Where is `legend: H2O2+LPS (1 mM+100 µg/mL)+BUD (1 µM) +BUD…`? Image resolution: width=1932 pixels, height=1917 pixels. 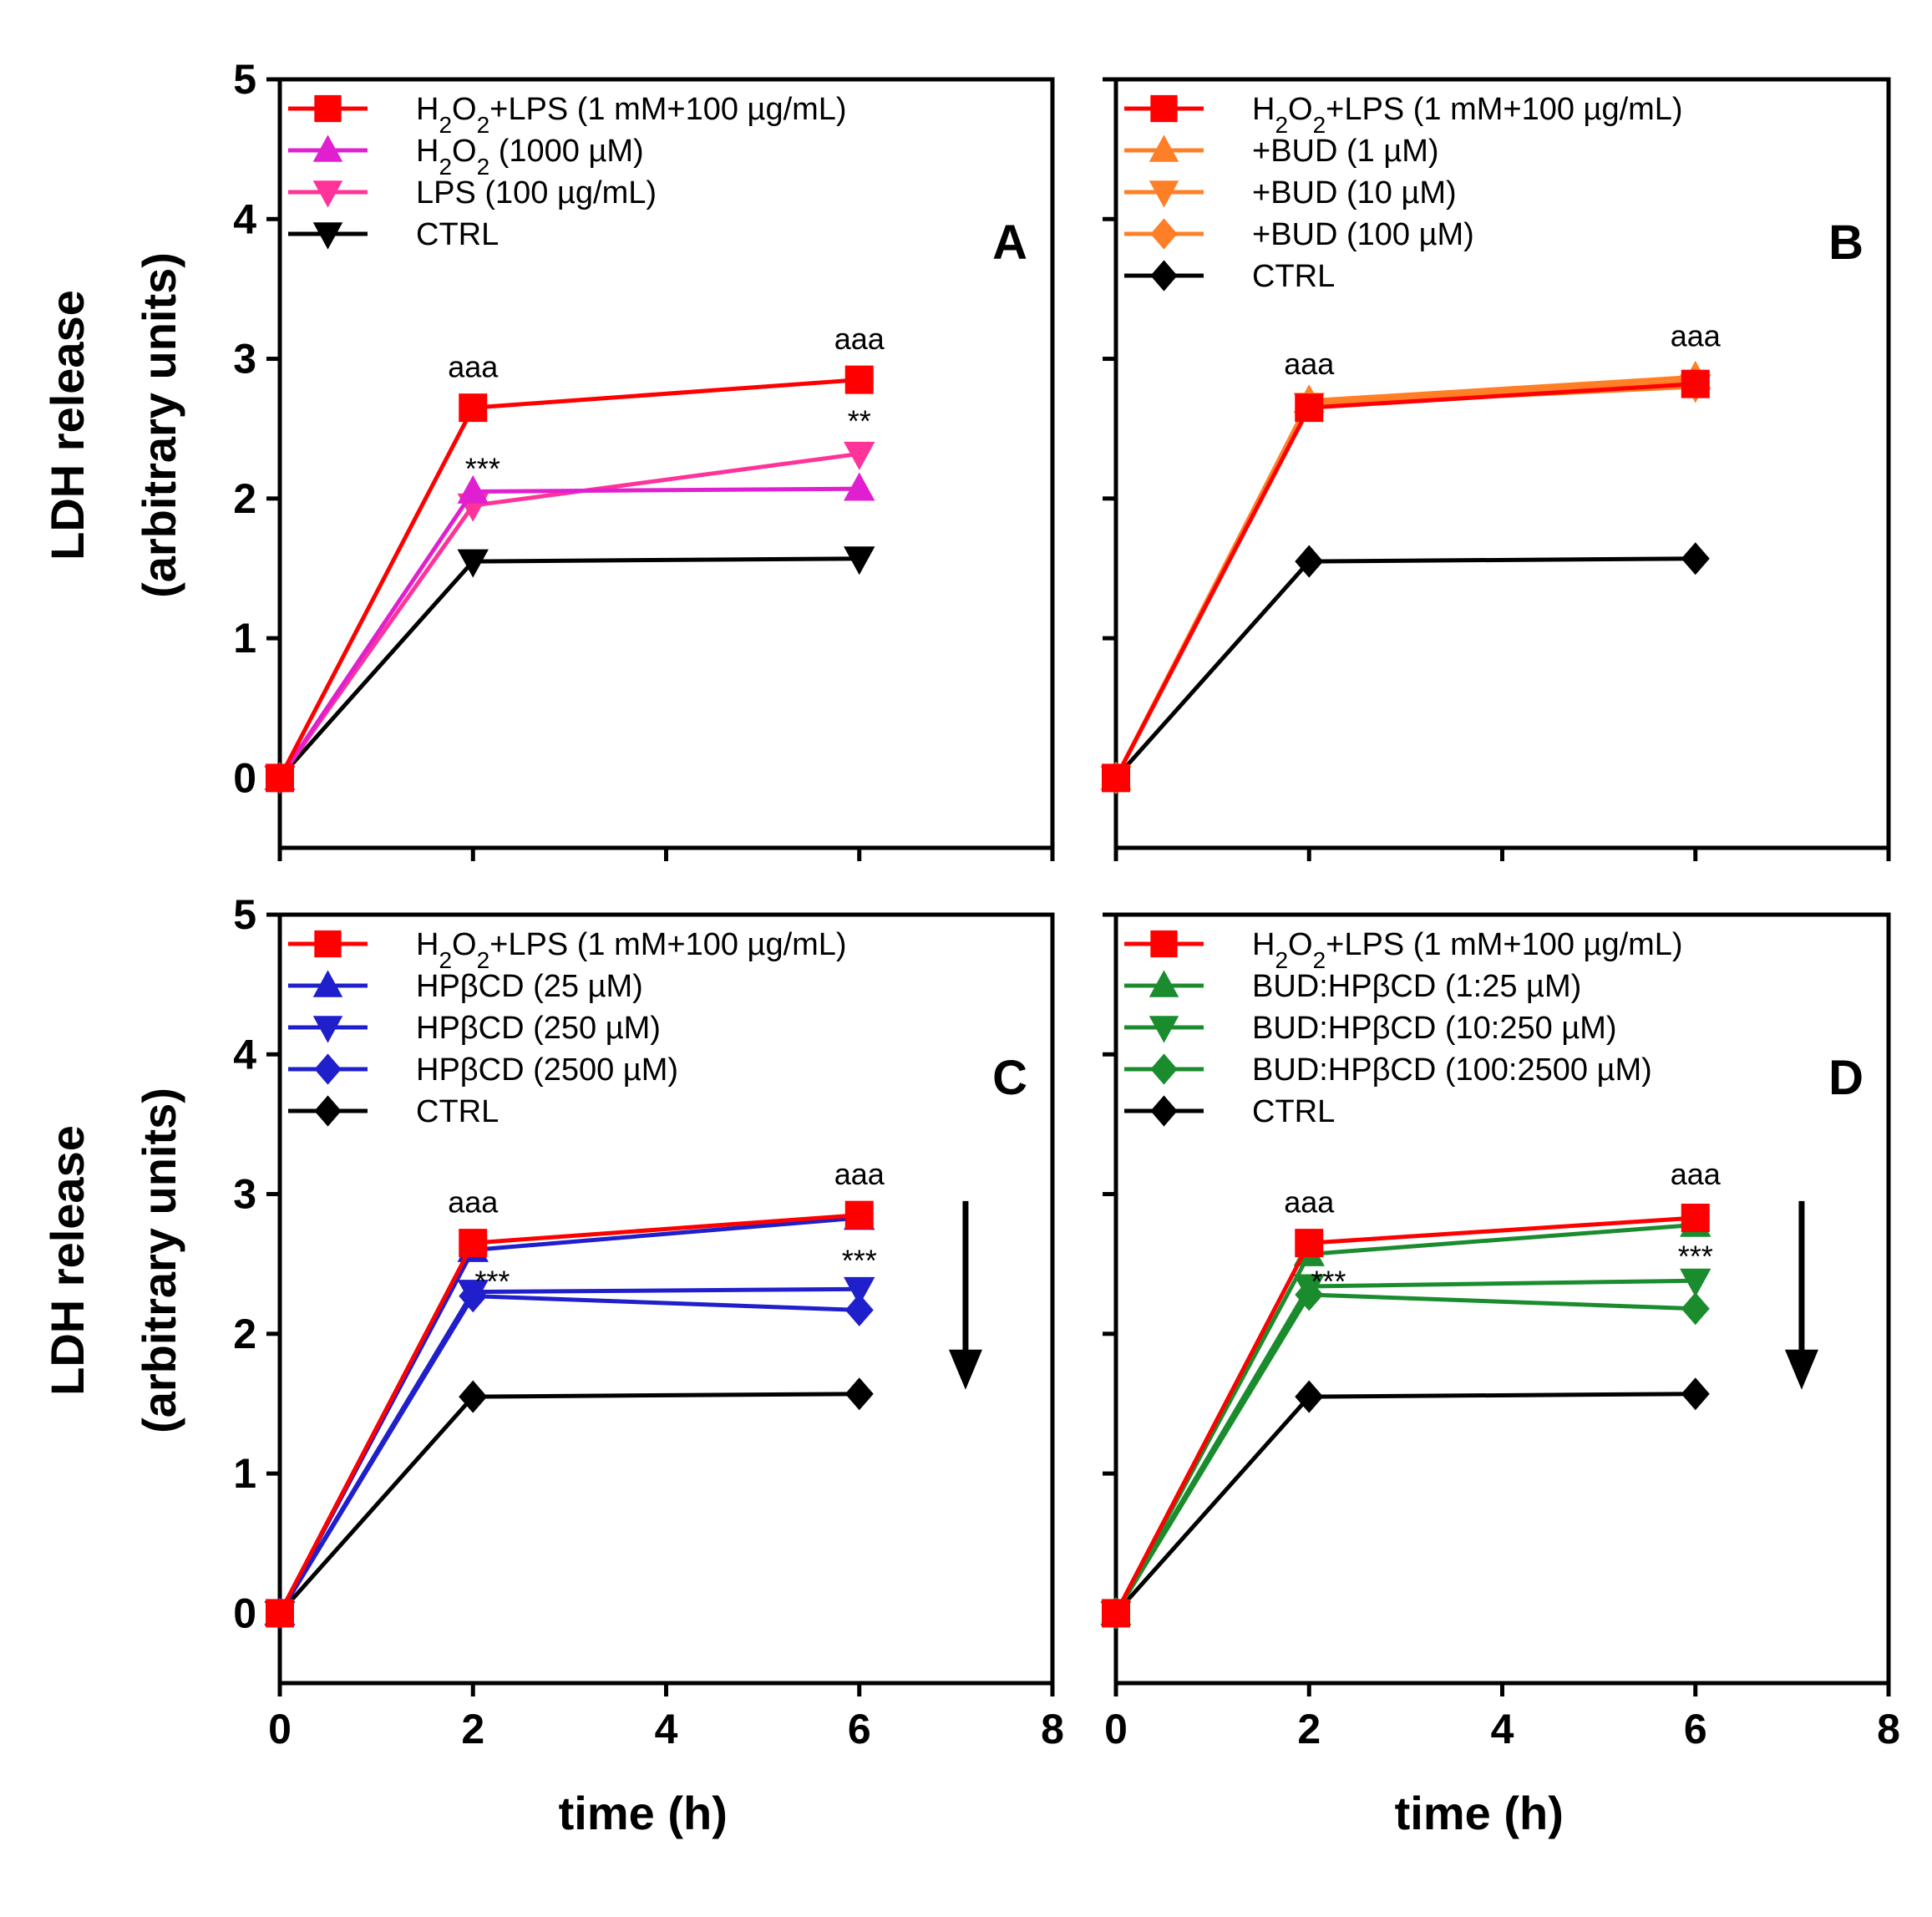
legend: H2O2+LPS (1 mM+100 µg/mL)+BUD (1 µM) +BUD… is located at coordinates (1403, 193).